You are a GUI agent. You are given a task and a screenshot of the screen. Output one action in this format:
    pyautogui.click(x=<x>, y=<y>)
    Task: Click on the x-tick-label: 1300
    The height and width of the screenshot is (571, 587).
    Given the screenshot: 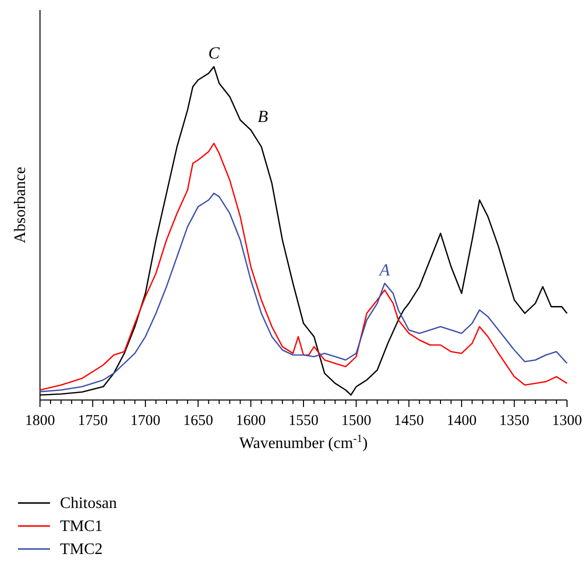 What is the action you would take?
    pyautogui.click(x=567, y=421)
    